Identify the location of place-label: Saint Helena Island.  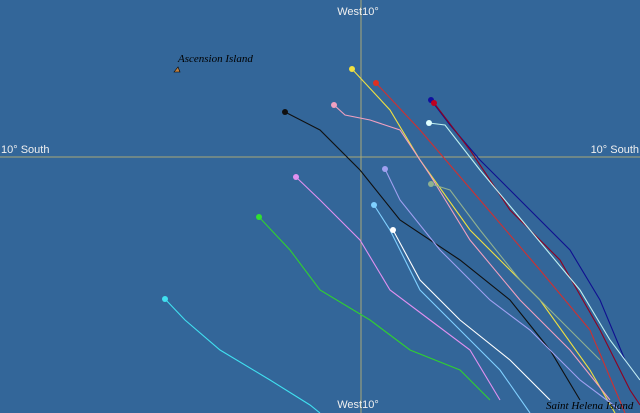
(590, 406).